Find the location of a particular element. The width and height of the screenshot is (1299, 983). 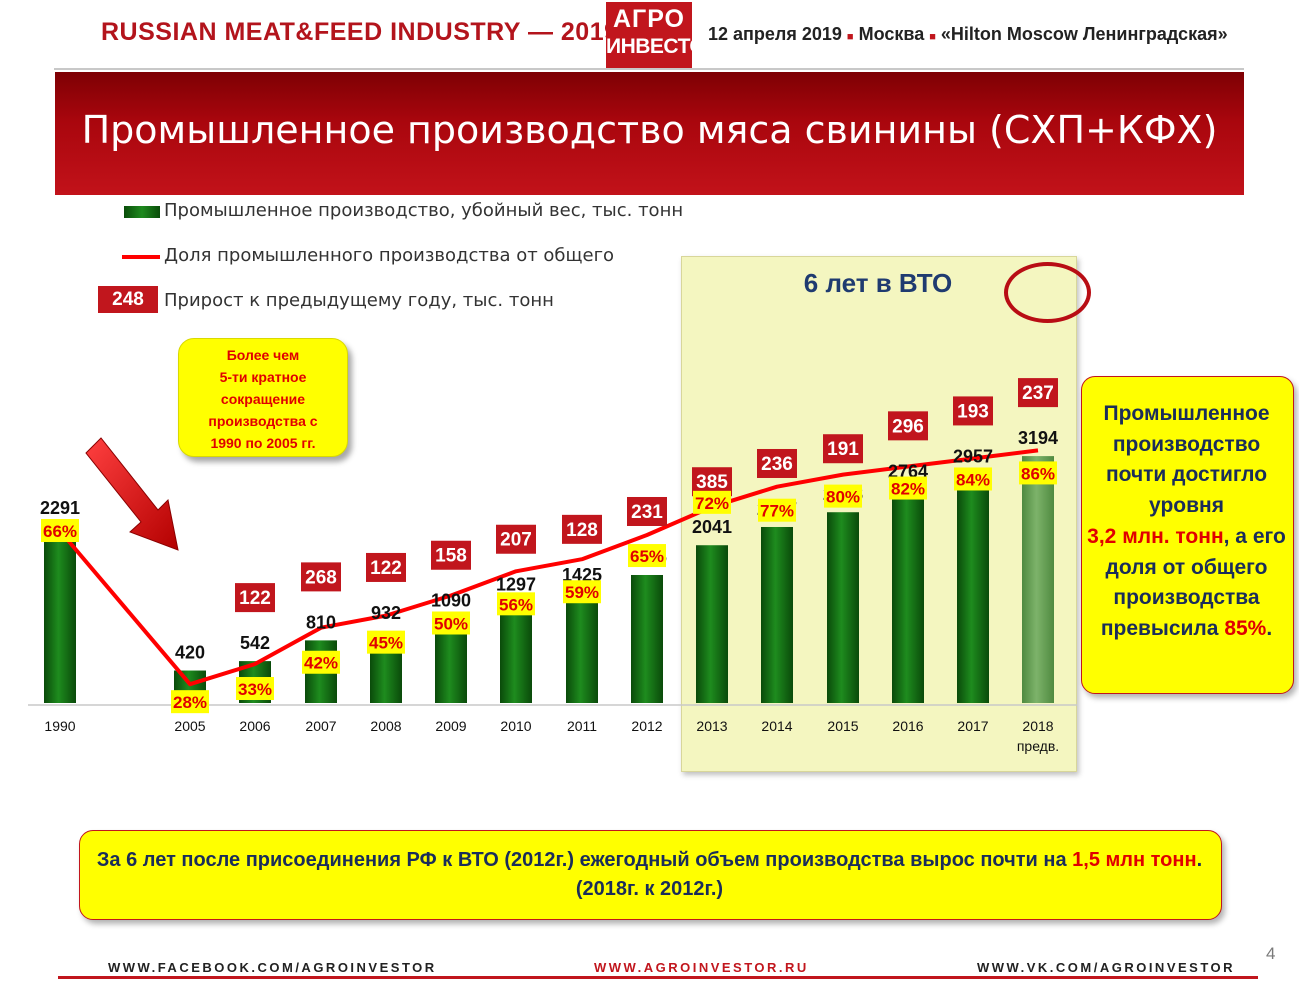

increment-badge-label: 122 is located at coordinates (386, 568).